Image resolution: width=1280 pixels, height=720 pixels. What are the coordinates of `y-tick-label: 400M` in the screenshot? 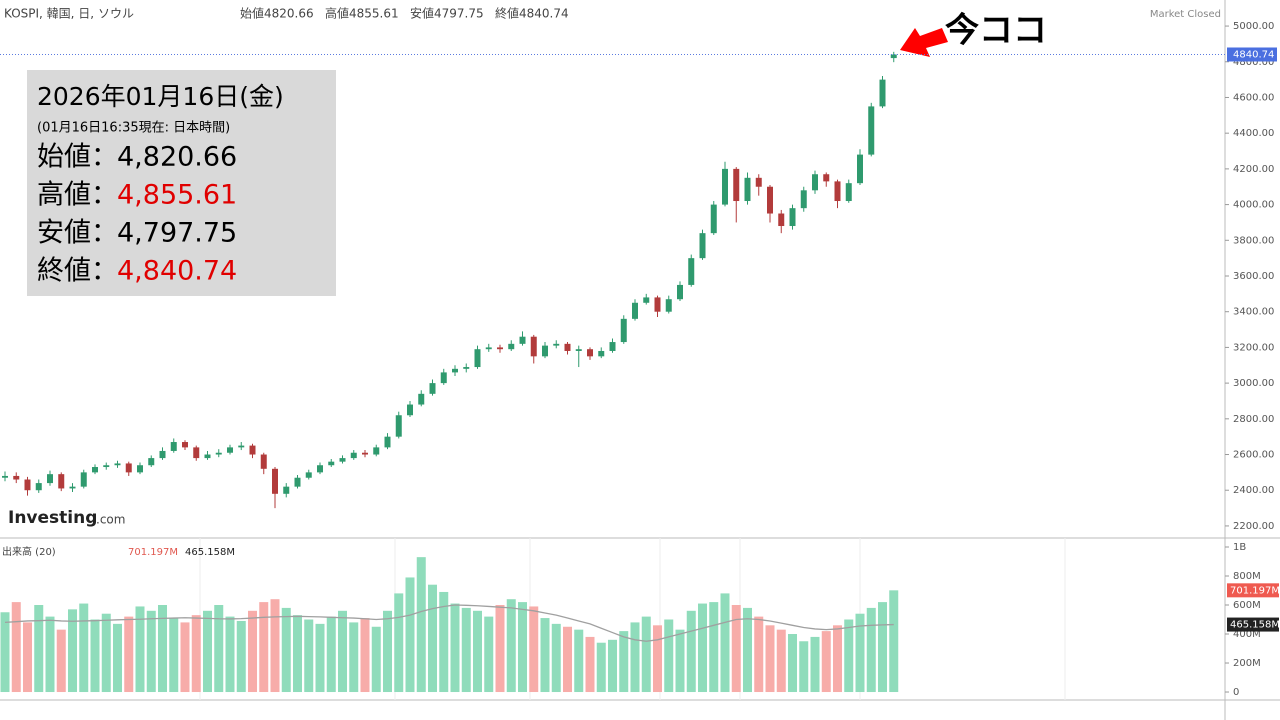 It's located at (1247, 634).